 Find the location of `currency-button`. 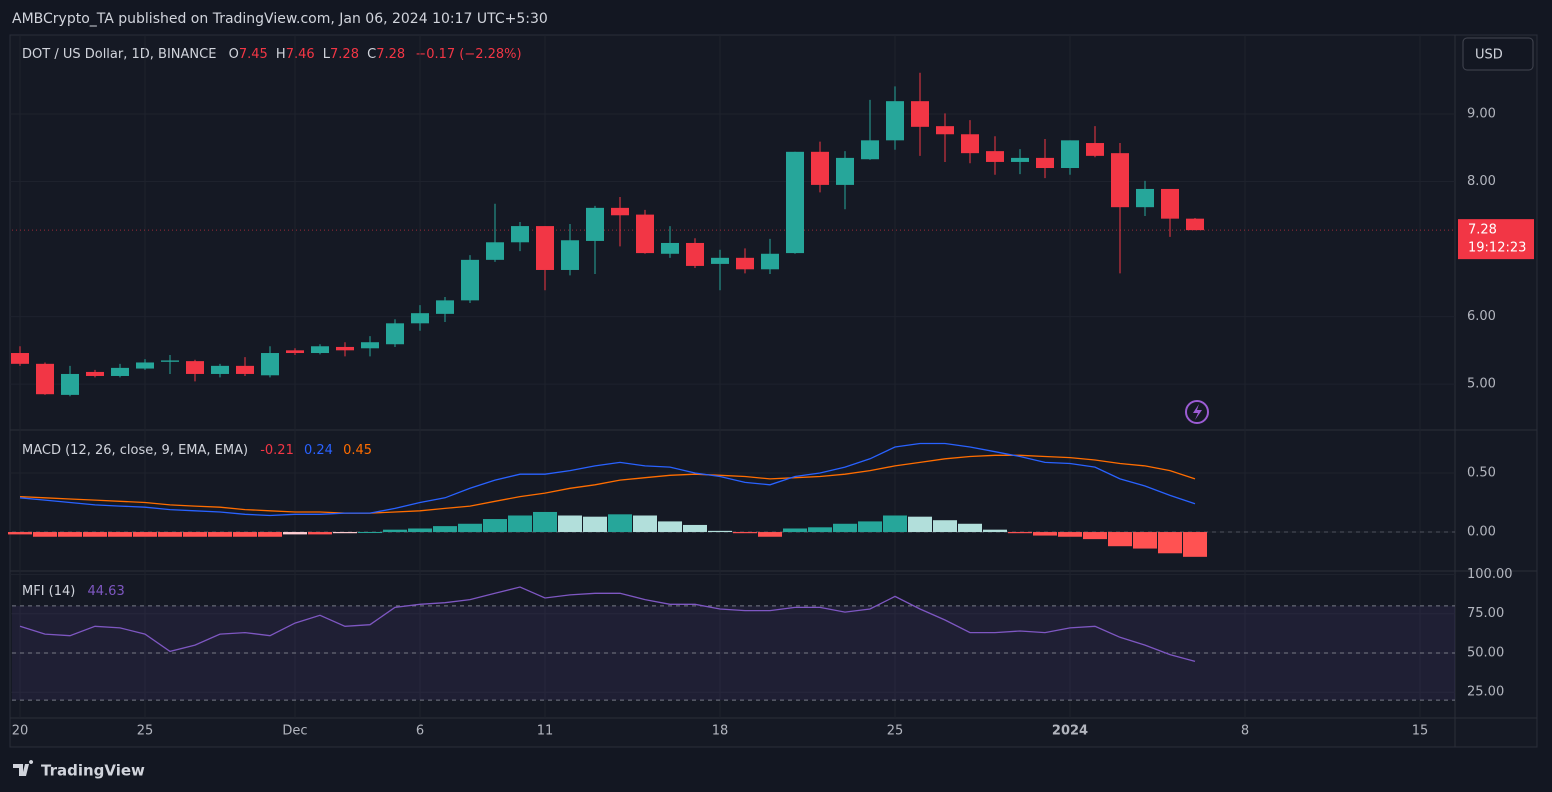

currency-button is located at coordinates (1498, 54).